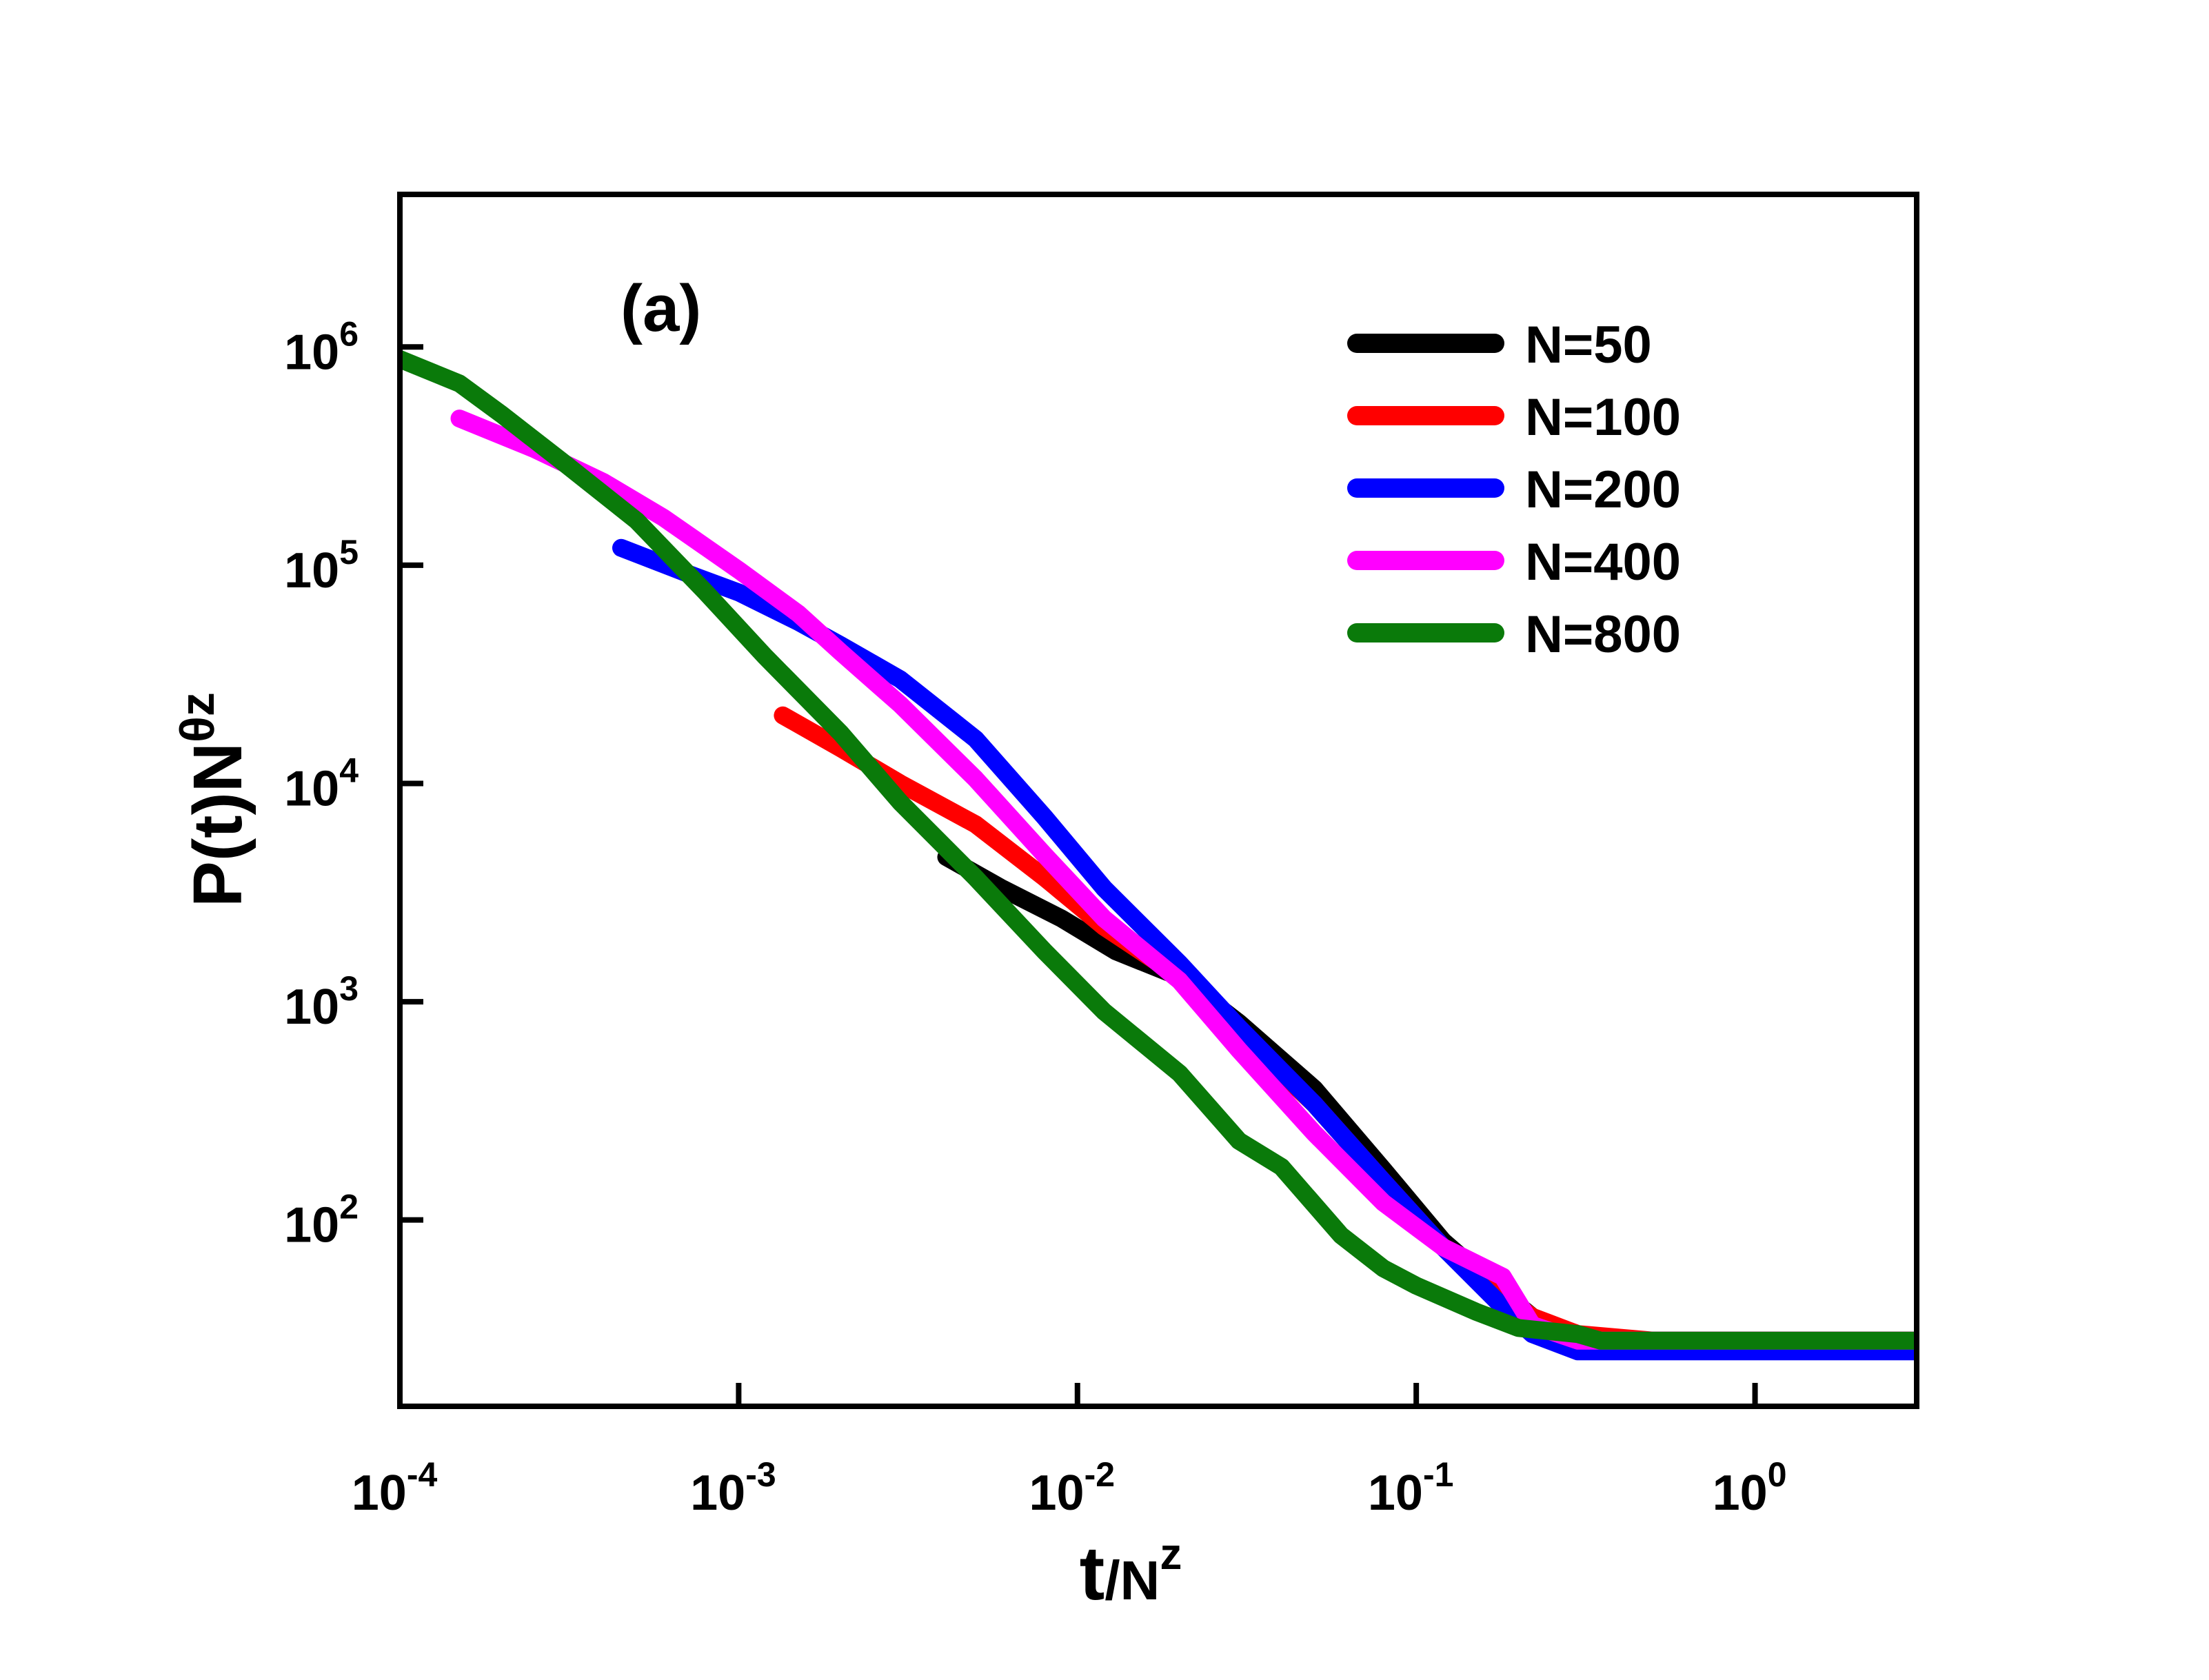 The width and height of the screenshot is (2209, 1680). Describe the element at coordinates (1411, 1488) in the screenshot. I see `x-tick-label: 10⁻¹` at that location.